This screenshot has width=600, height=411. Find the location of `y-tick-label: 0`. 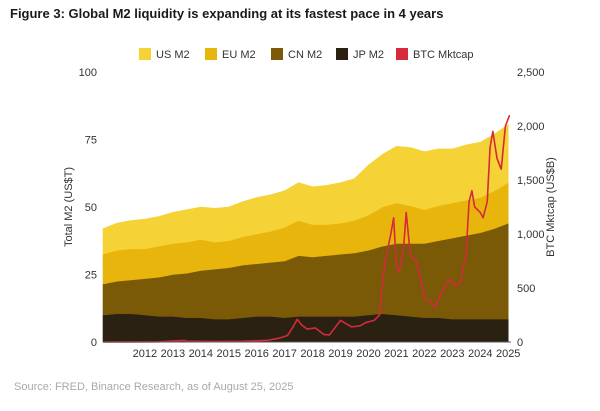

y-tick-label: 0 is located at coordinates (94, 343).